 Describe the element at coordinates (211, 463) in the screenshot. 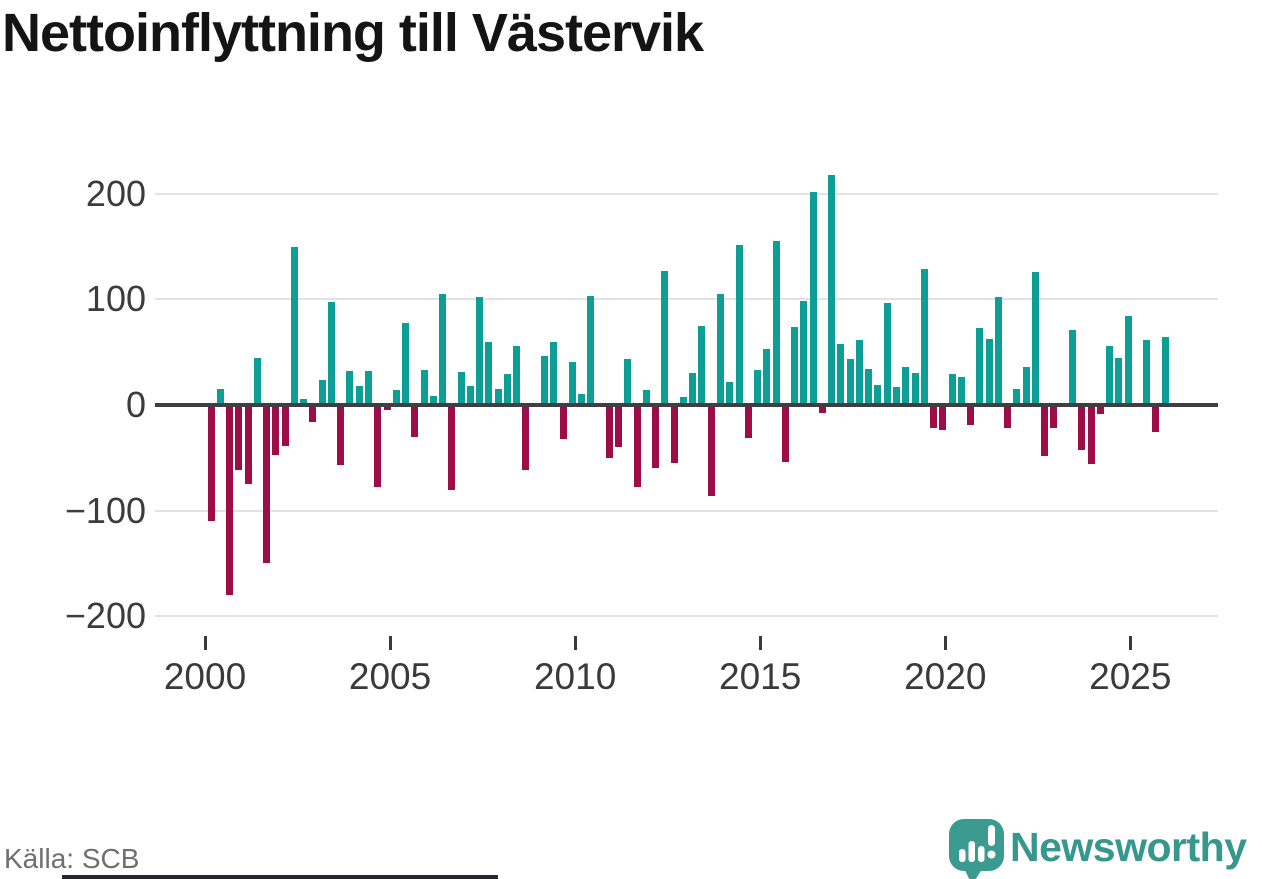

I see `bar-2000-Q1` at that location.